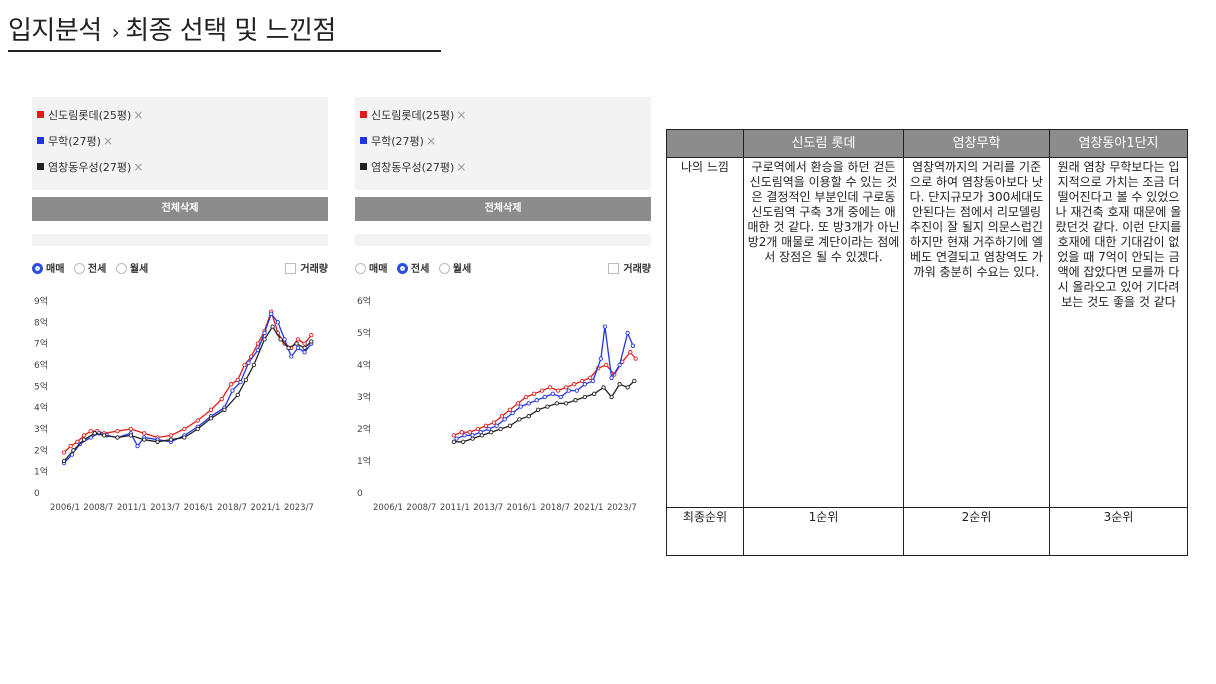 This screenshot has height=684, width=1216. I want to click on legend-item: 염창동우성(27평) ×, so click(180, 171).